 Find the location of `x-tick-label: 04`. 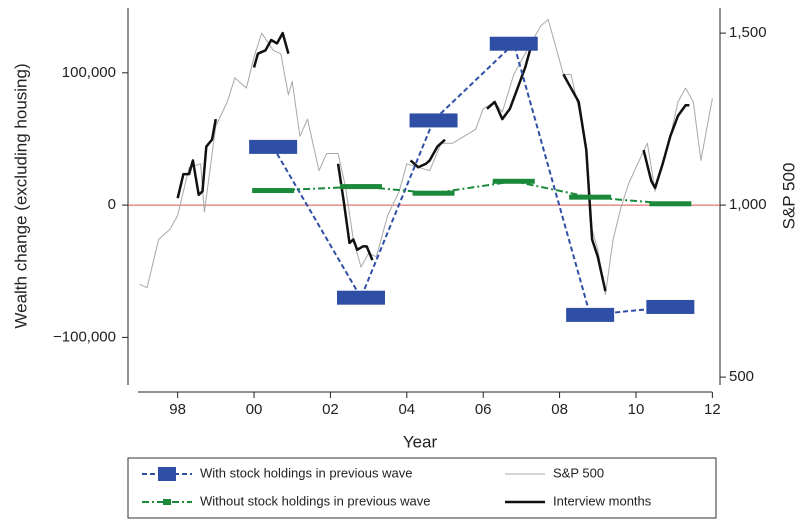

x-tick-label: 04 is located at coordinates (406, 409).